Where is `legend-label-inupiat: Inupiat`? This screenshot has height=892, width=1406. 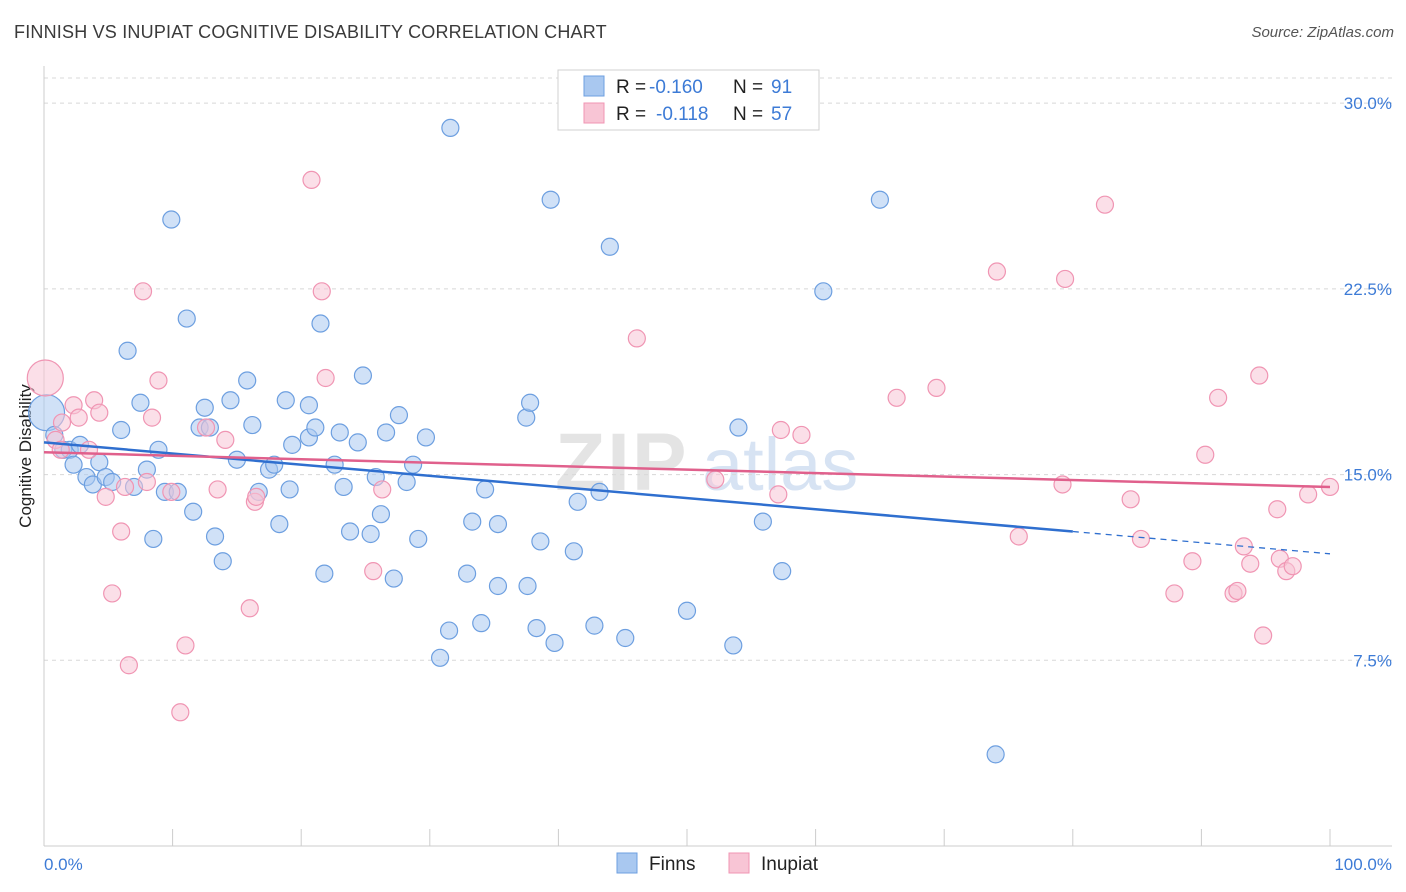
legend-label-inupiat: Inupiat is located at coordinates (790, 864).